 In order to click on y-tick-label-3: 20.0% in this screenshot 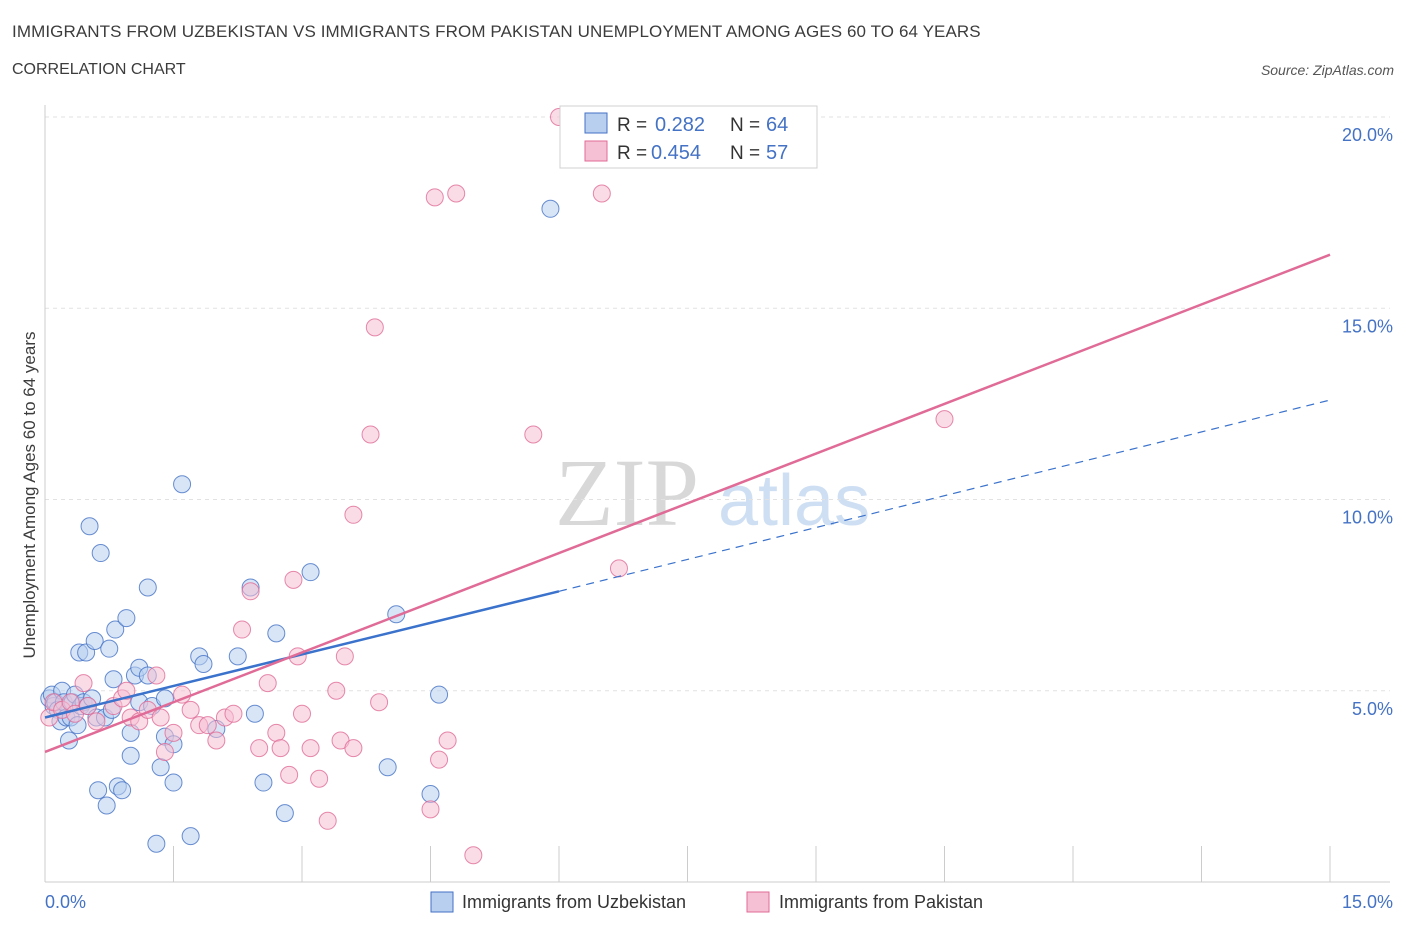, I will do `click(1367, 135)`.